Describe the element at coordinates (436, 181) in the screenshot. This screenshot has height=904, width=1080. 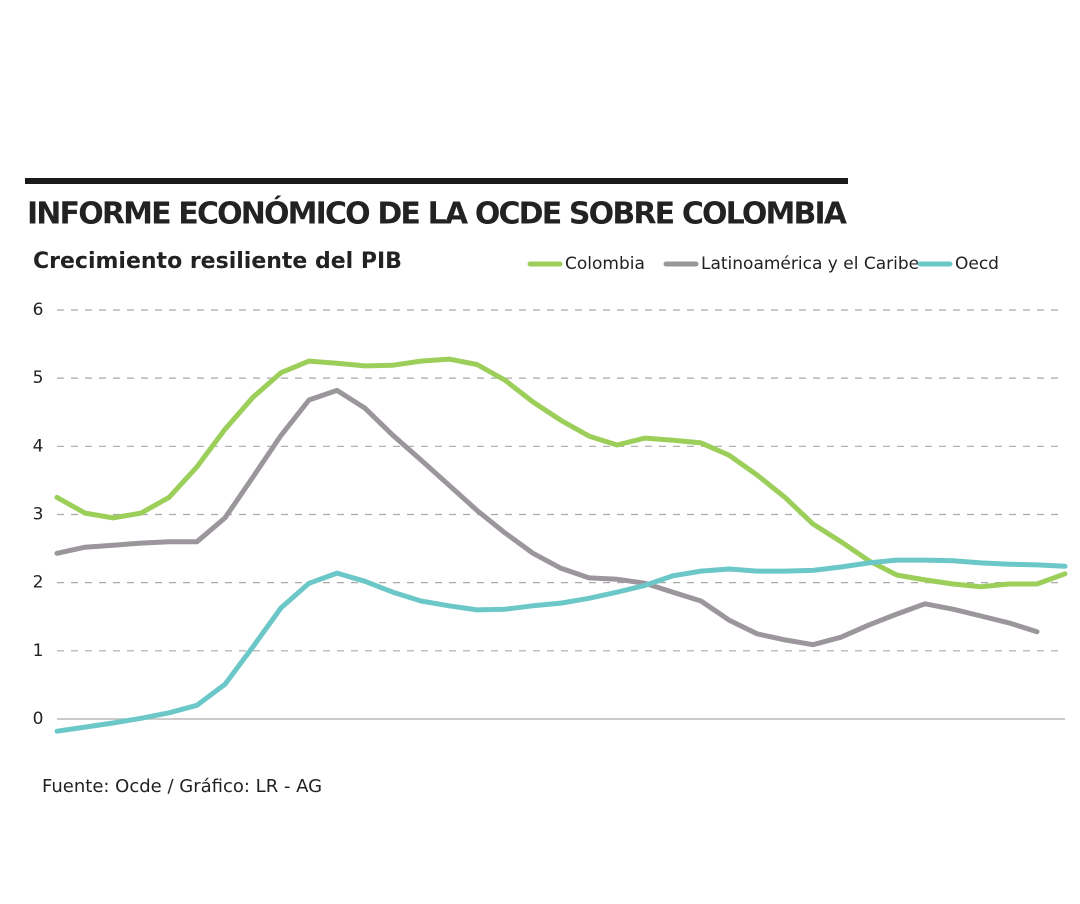
I see `top-rule` at that location.